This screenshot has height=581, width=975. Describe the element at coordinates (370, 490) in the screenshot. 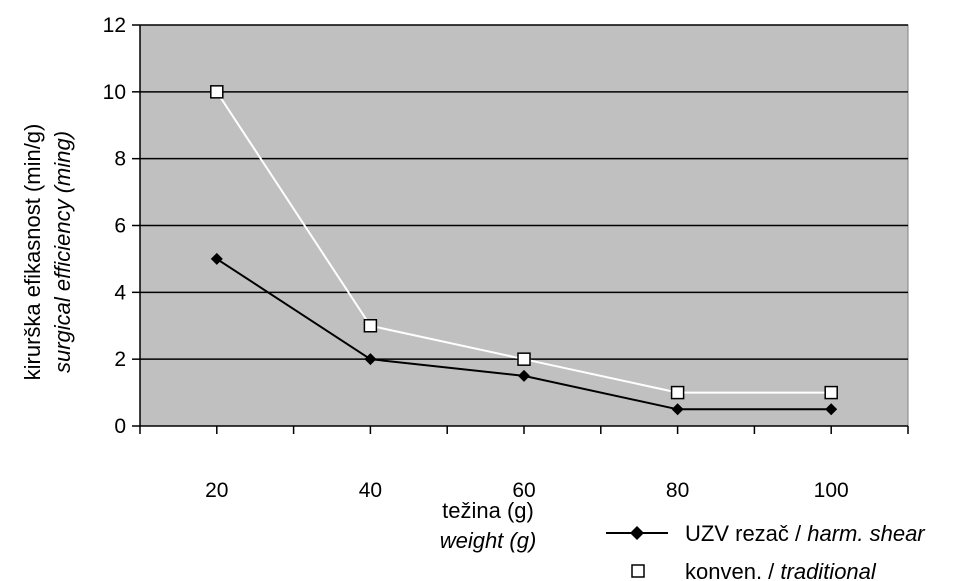

I see `x-tick-label-40: 40` at that location.